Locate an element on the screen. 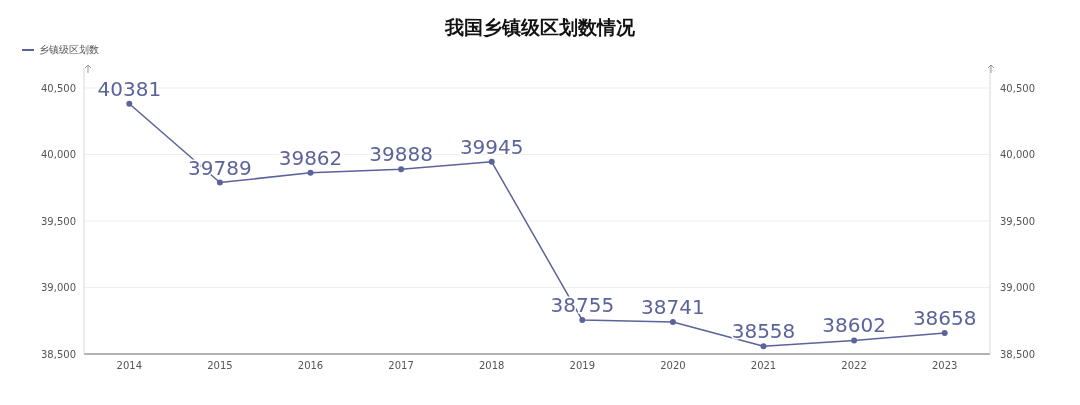 The image size is (1080, 405). y-tick-label: 39,000 is located at coordinates (58, 288).